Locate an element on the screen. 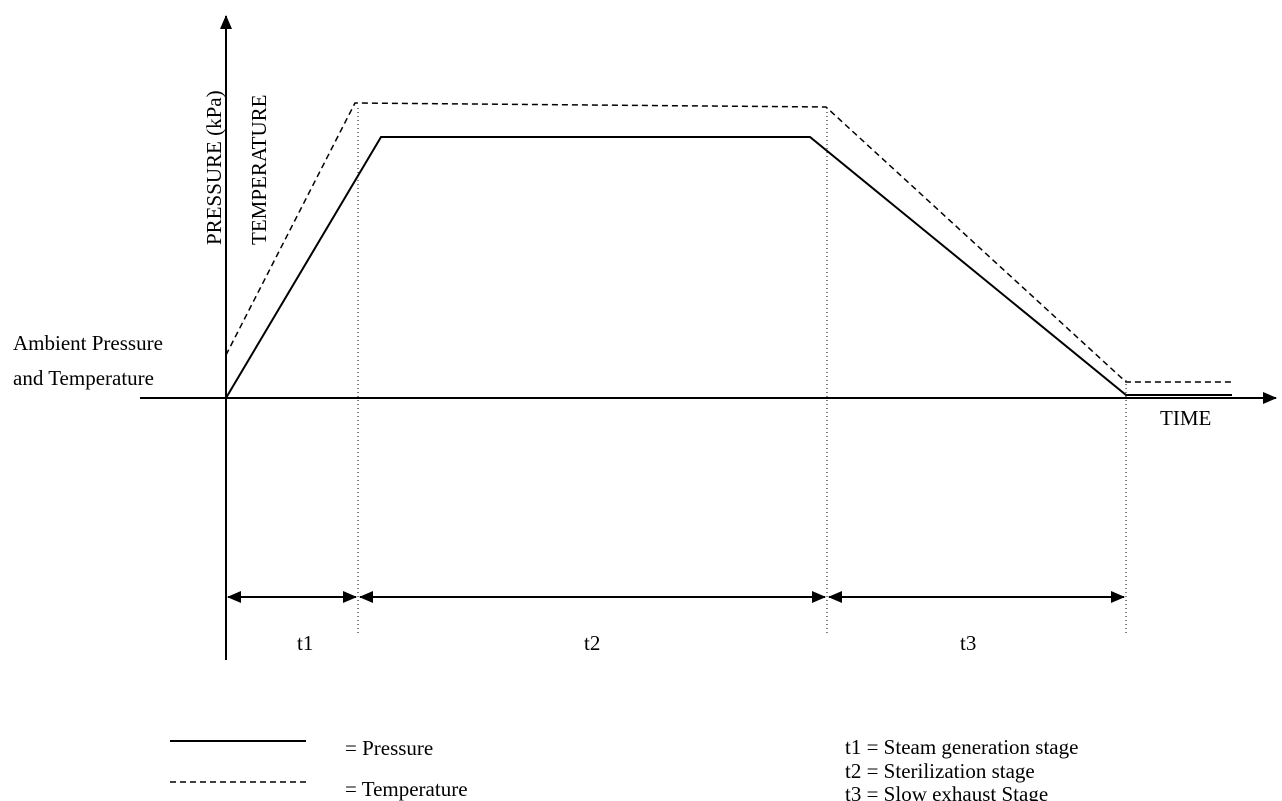 This screenshot has width=1282, height=801. legend-temperature-label: = Temperature is located at coordinates (406, 789).